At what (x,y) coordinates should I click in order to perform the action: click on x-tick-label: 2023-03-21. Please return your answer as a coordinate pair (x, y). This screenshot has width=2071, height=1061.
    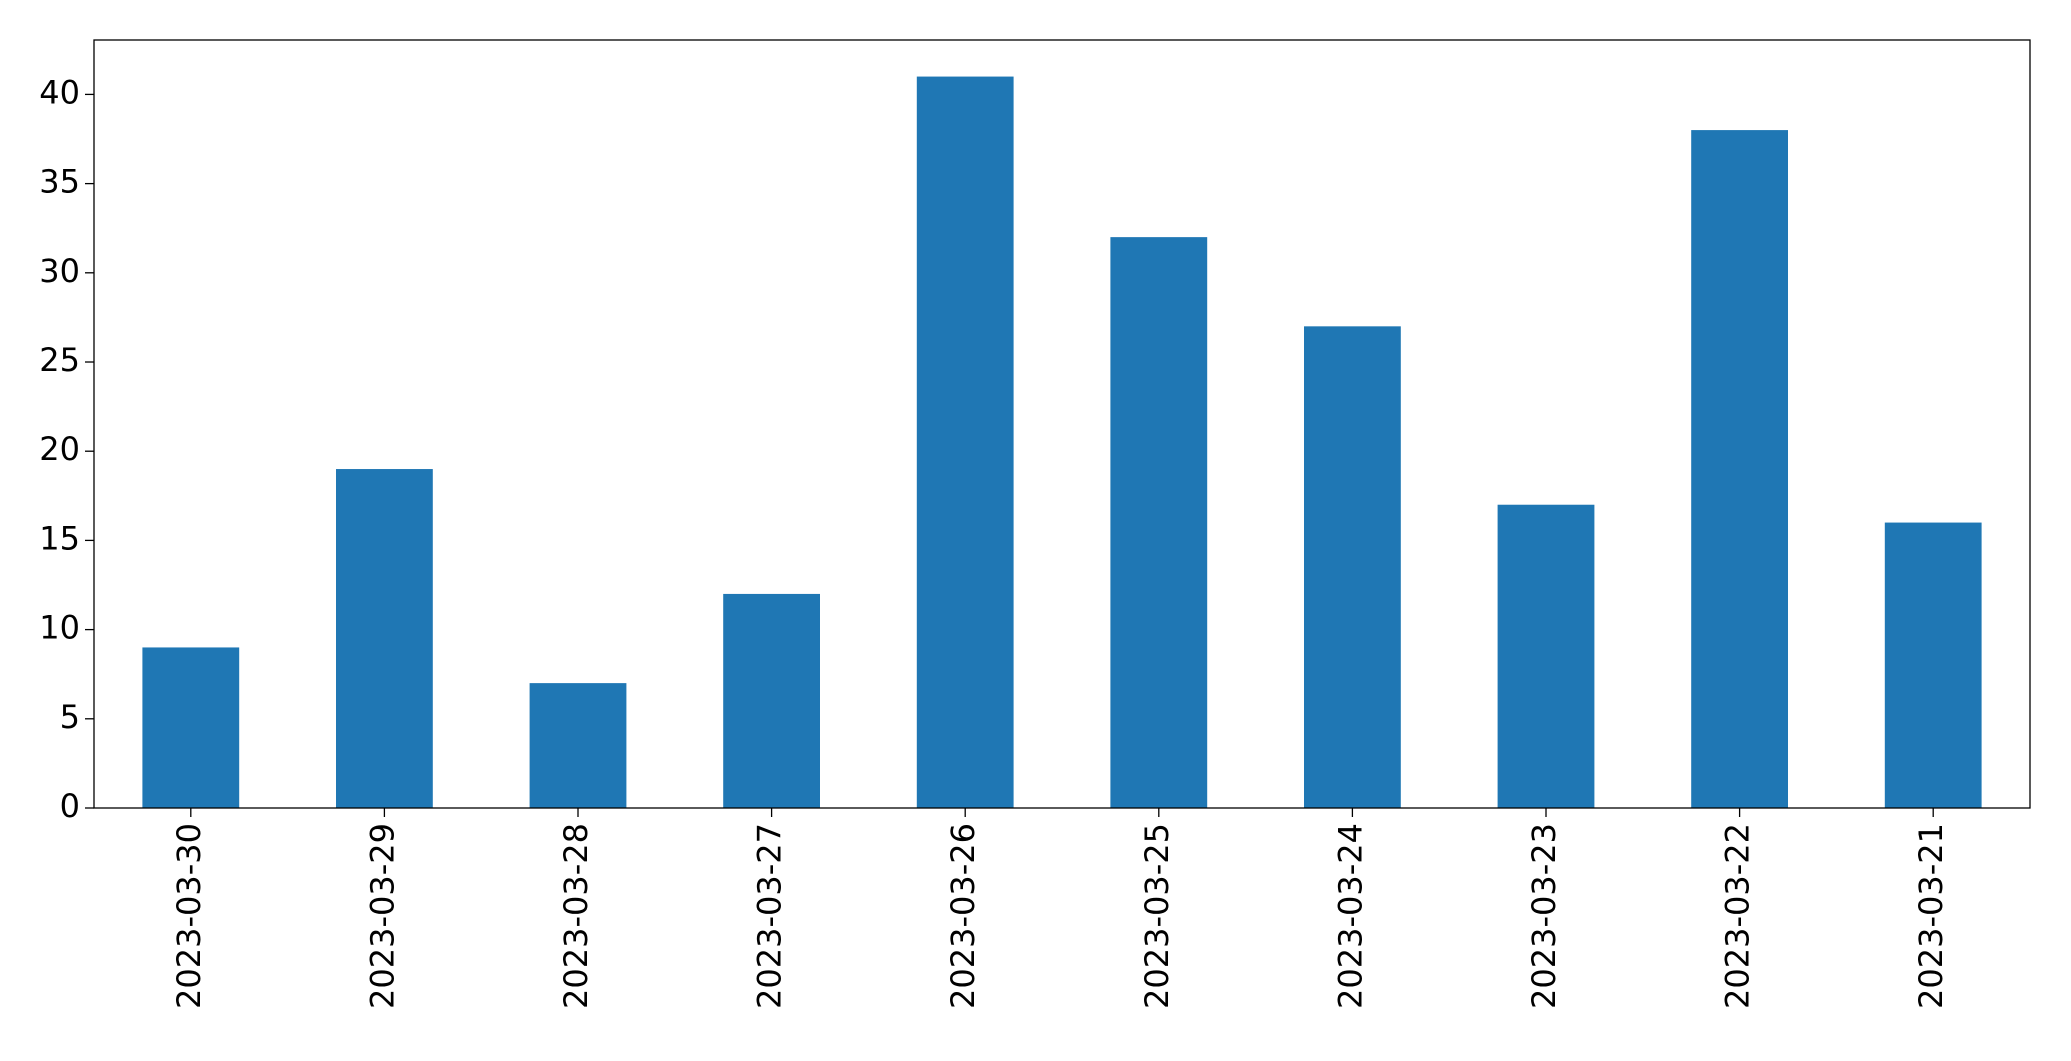
    Looking at the image, I should click on (1931, 916).